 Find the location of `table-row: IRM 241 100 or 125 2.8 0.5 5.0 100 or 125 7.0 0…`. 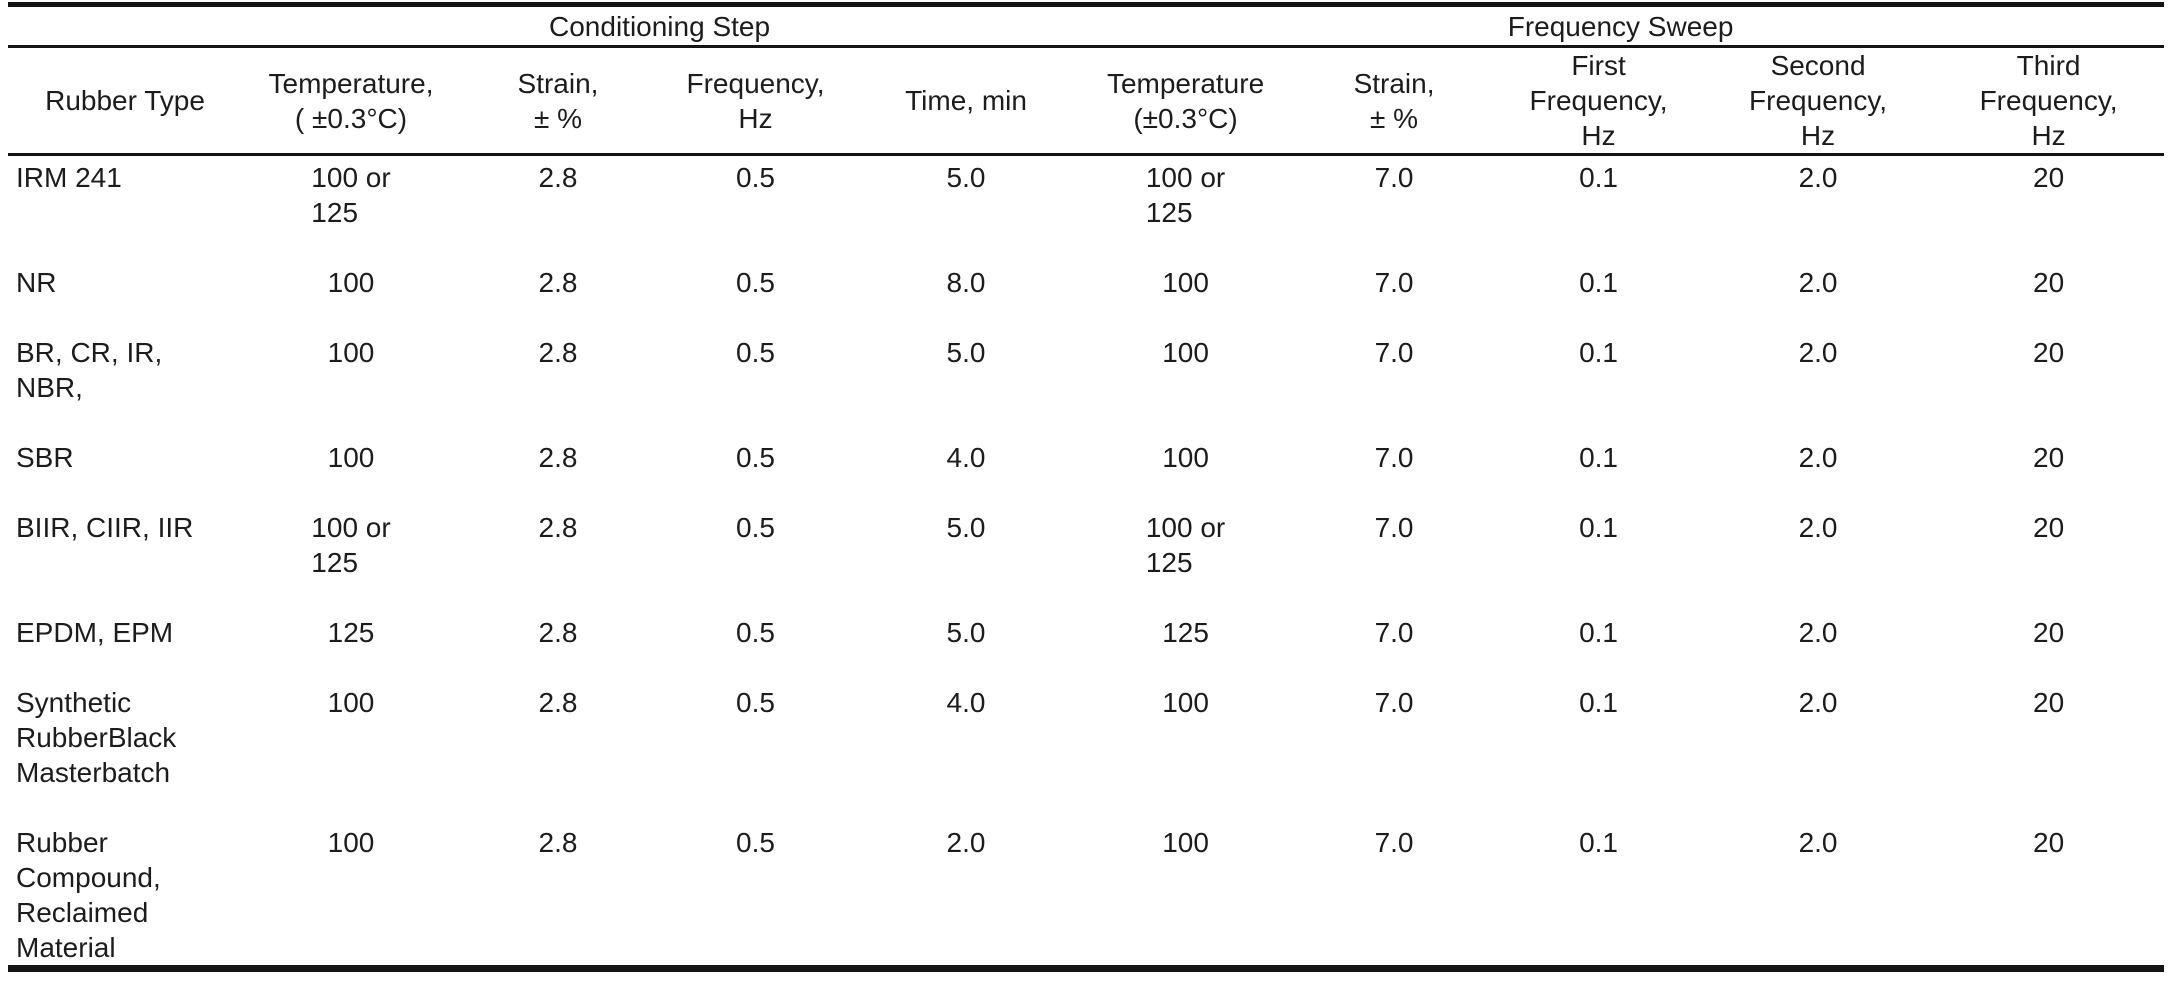

table-row: IRM 241 100 or 125 2.8 0.5 5.0 100 or 125 7.0 0… is located at coordinates (1086, 208).